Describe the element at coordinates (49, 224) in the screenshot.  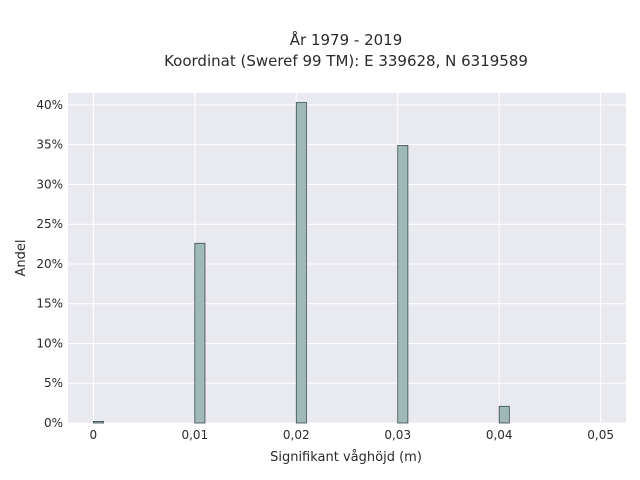
I see `y-tick-label-5: 25%` at that location.